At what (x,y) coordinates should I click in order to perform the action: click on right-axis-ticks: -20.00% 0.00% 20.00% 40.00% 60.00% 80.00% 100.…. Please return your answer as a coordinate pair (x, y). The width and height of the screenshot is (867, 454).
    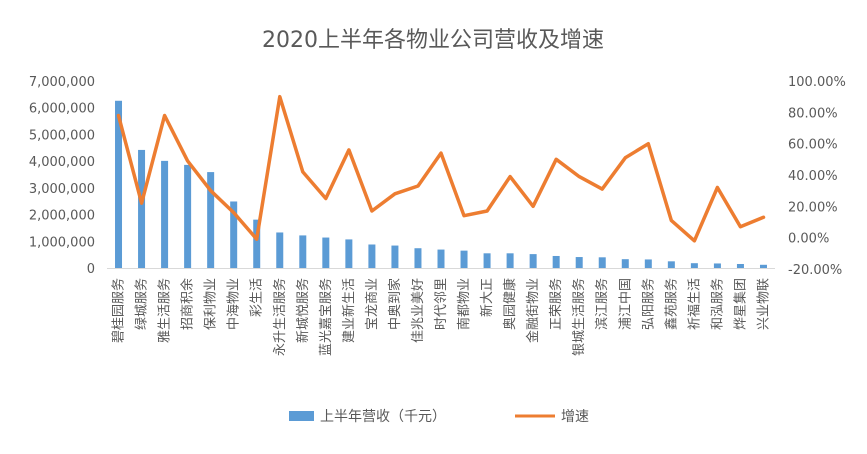
    Looking at the image, I should click on (817, 176).